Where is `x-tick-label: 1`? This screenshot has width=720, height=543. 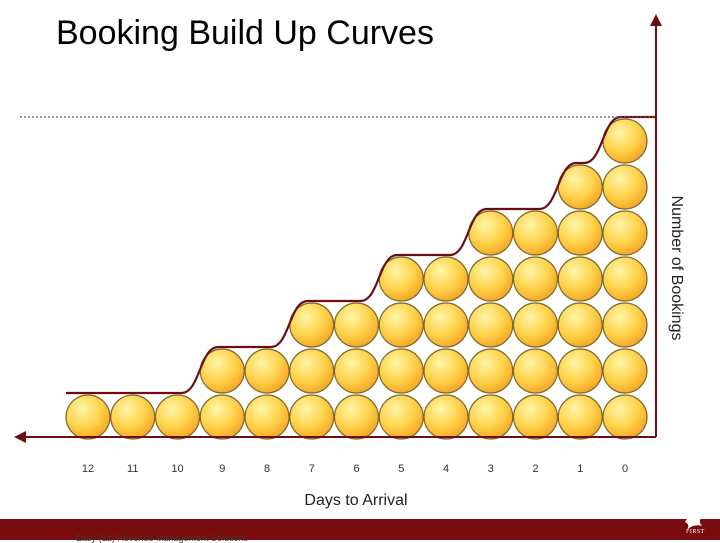 x-tick-label: 1 is located at coordinates (580, 469).